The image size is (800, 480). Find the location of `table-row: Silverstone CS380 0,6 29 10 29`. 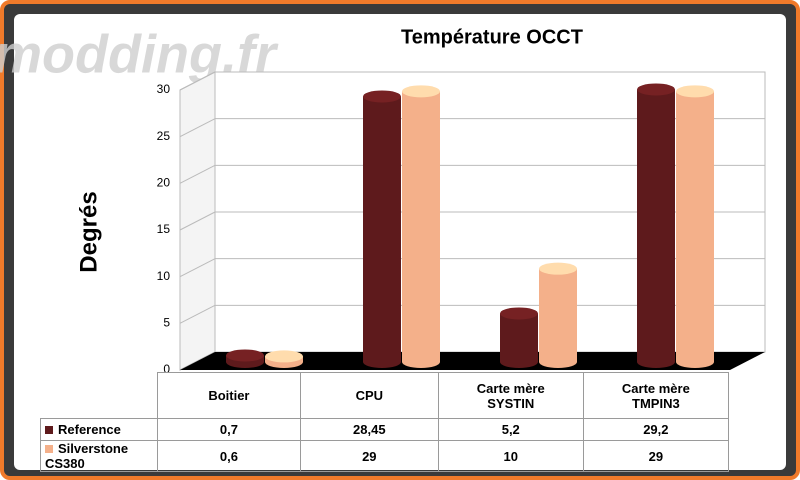

table-row: Silverstone CS380 0,6 29 10 29 is located at coordinates (385, 456).